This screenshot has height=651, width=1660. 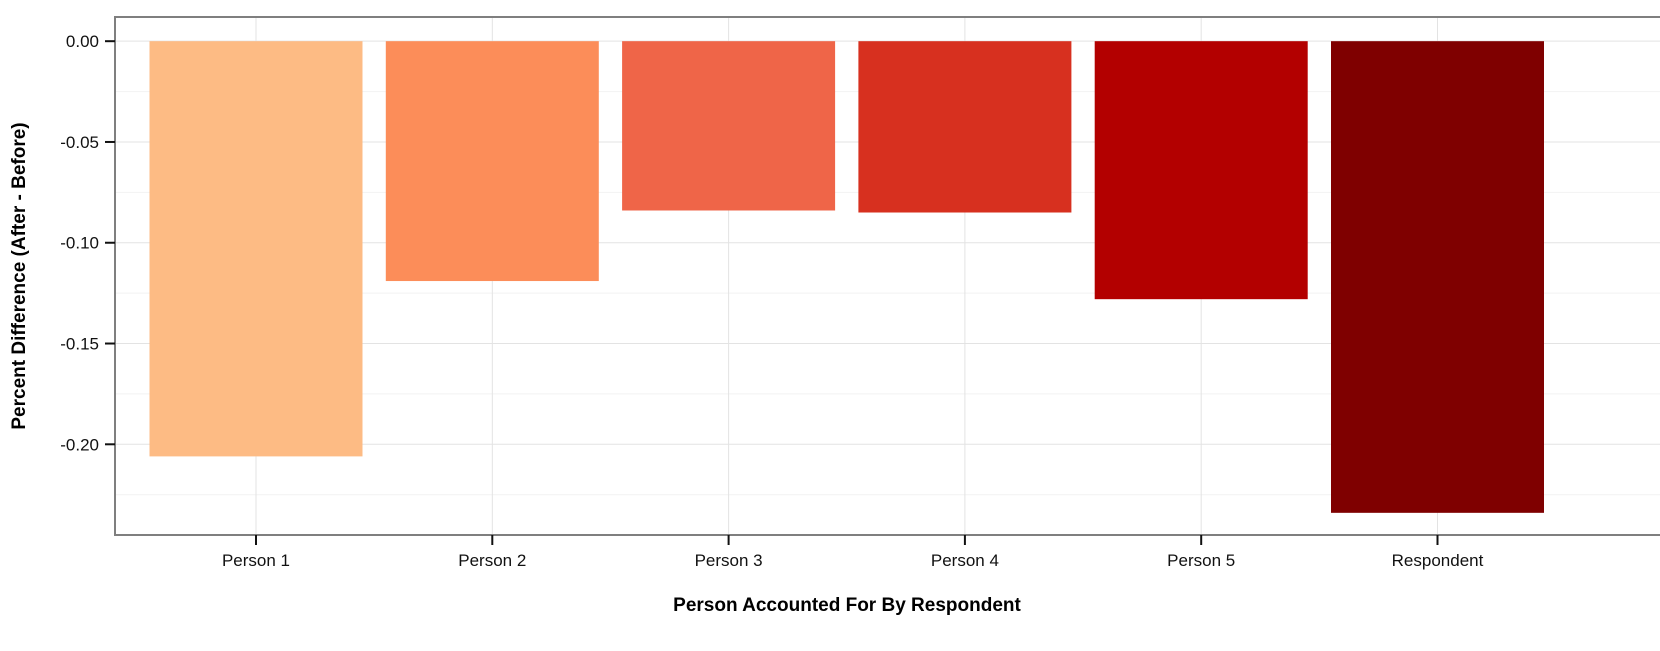 What do you see at coordinates (82, 41) in the screenshot?
I see `y-tick-label: 0.00` at bounding box center [82, 41].